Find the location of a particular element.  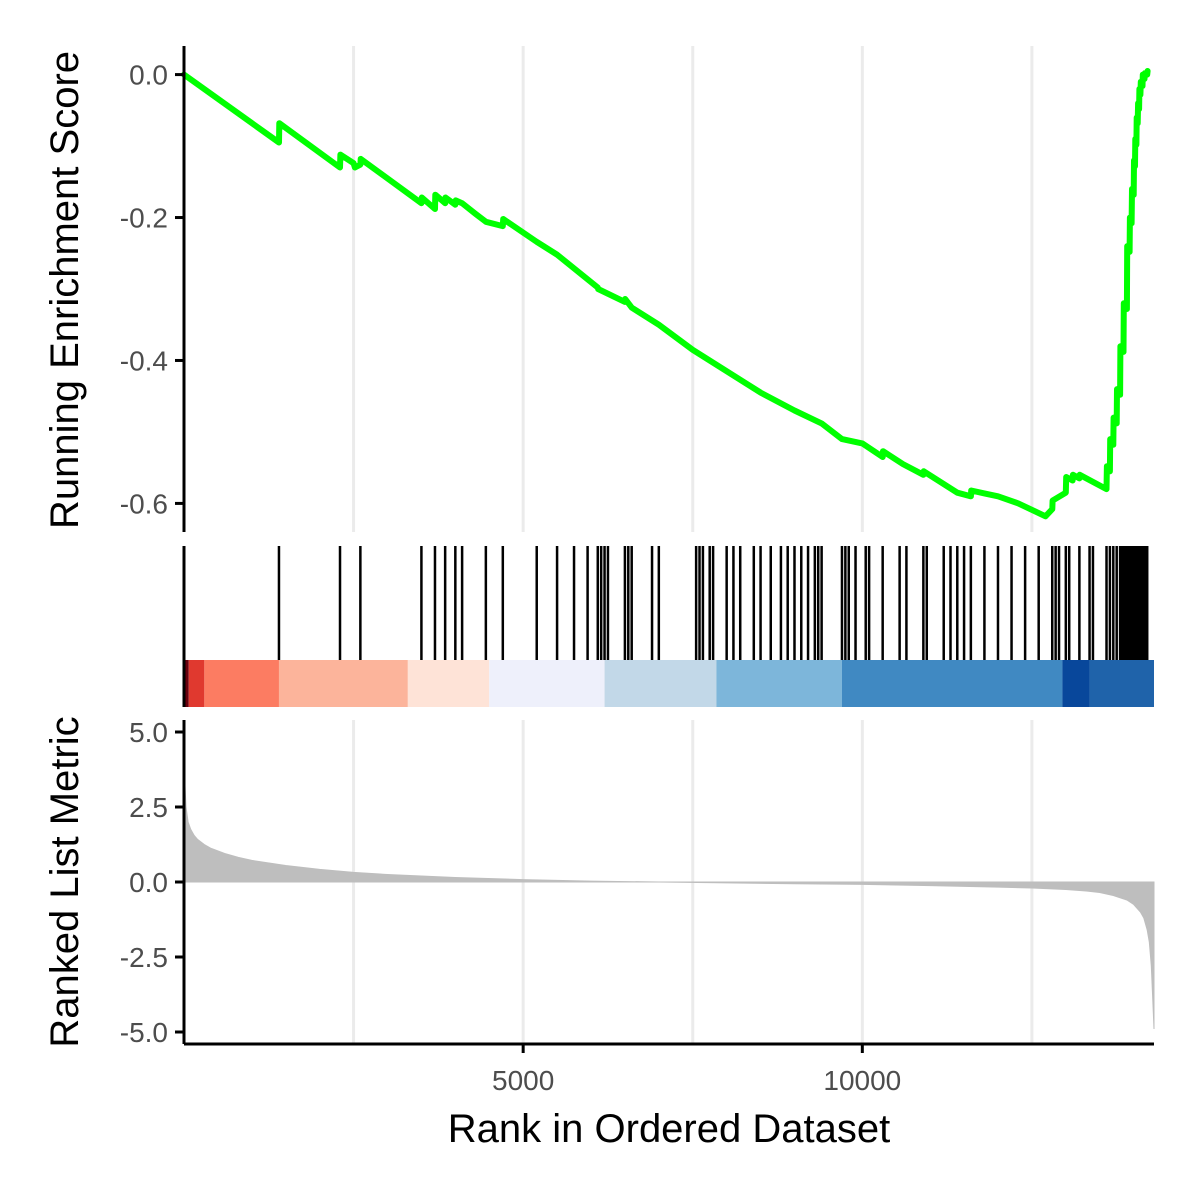

x-tick-label: 5000 is located at coordinates (523, 1080).